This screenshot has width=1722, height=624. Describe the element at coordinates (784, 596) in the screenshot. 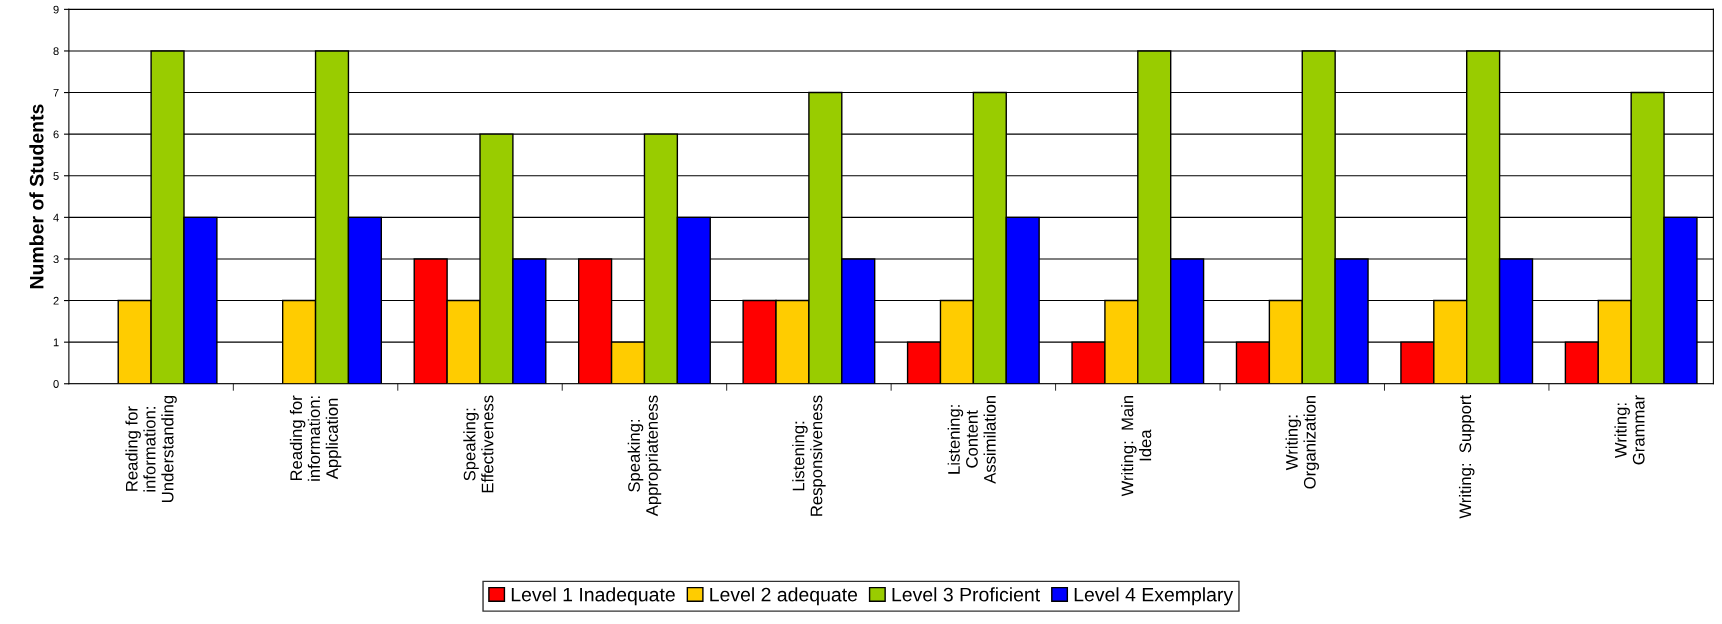

I see `legend-label: Level 2 adequate` at that location.